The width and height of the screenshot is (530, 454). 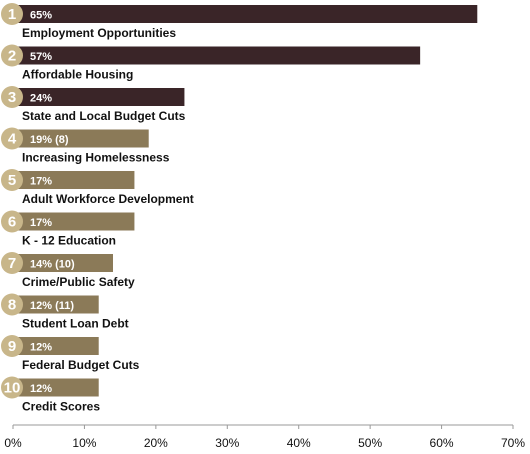 I want to click on category-label: Affordable Housing, so click(x=77, y=75).